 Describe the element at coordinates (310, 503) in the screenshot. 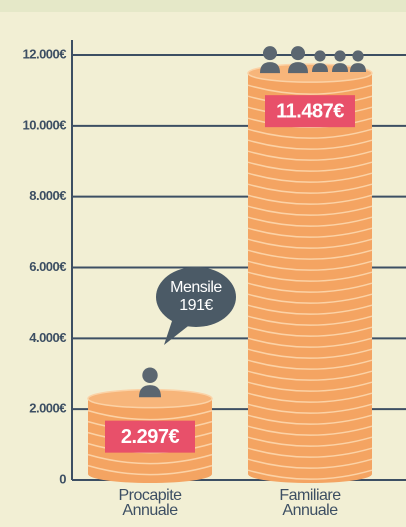

I see `x-tick-label: Familiare Annuale` at that location.